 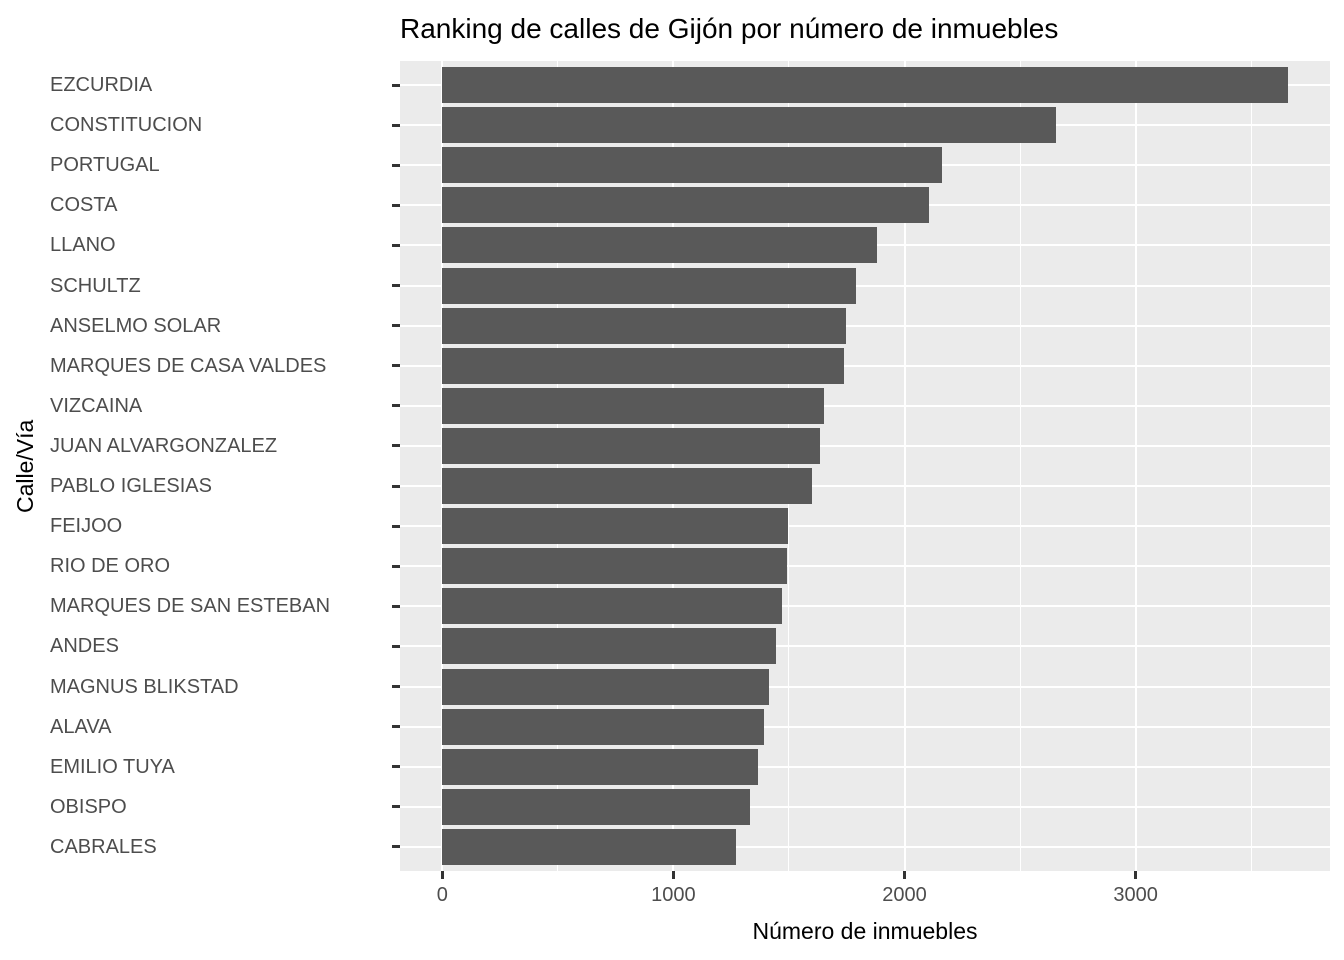 What do you see at coordinates (105, 165) in the screenshot?
I see `y-tick-label: PORTUGAL` at bounding box center [105, 165].